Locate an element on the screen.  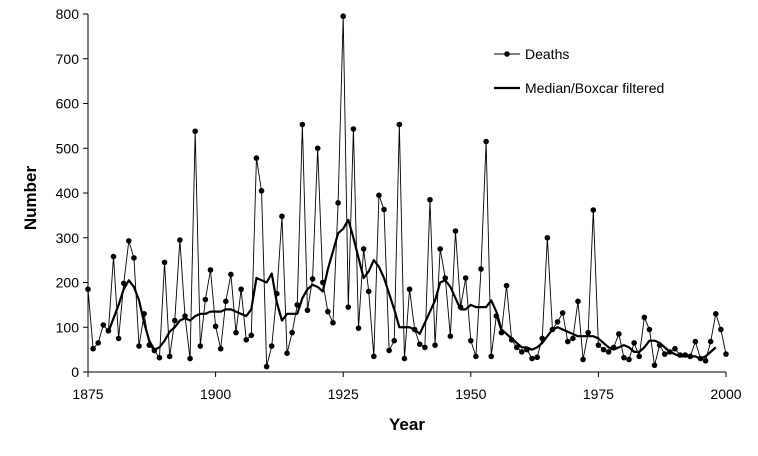
y-tick-label: 300 is located at coordinates (68, 238).